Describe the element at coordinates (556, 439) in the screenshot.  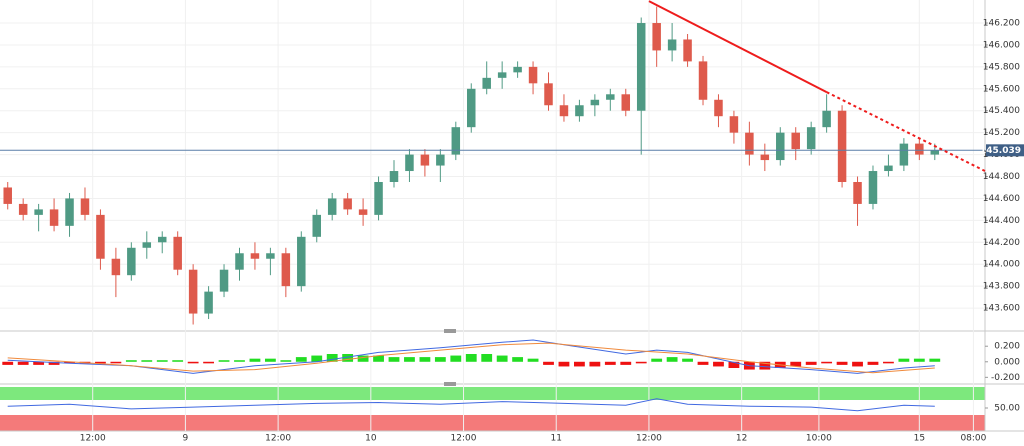
I see `x-tick-label: 11` at that location.